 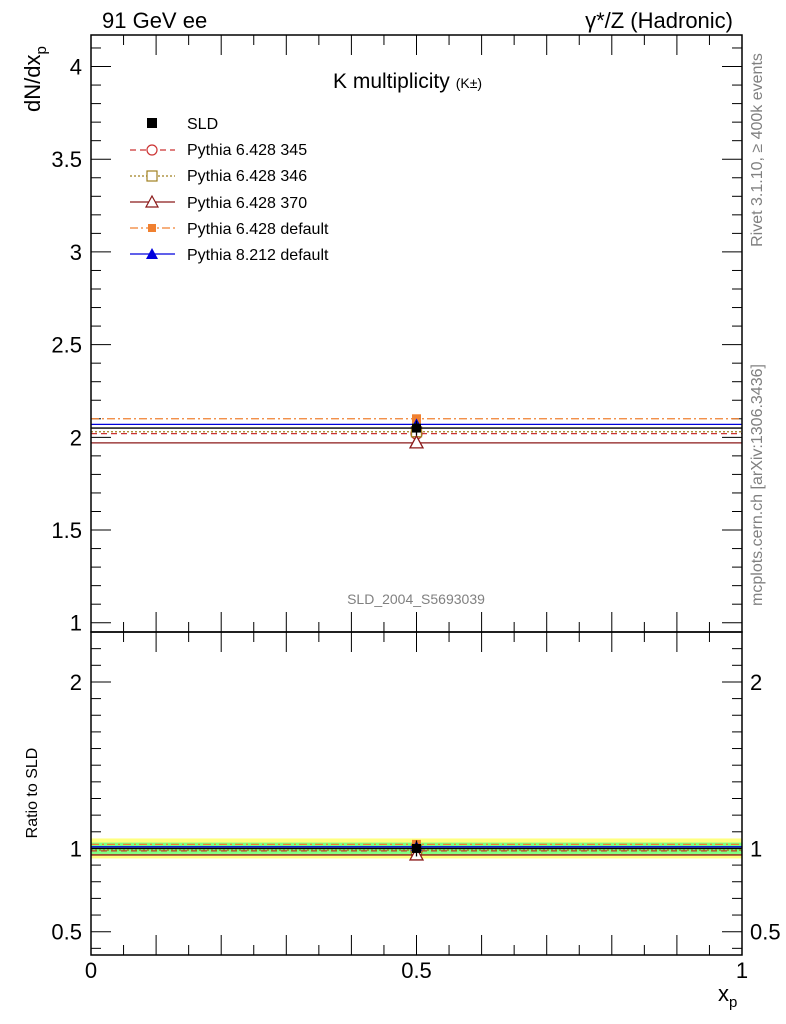 I want to click on y-axis-title: dN/dxp, so click(x=35, y=79).